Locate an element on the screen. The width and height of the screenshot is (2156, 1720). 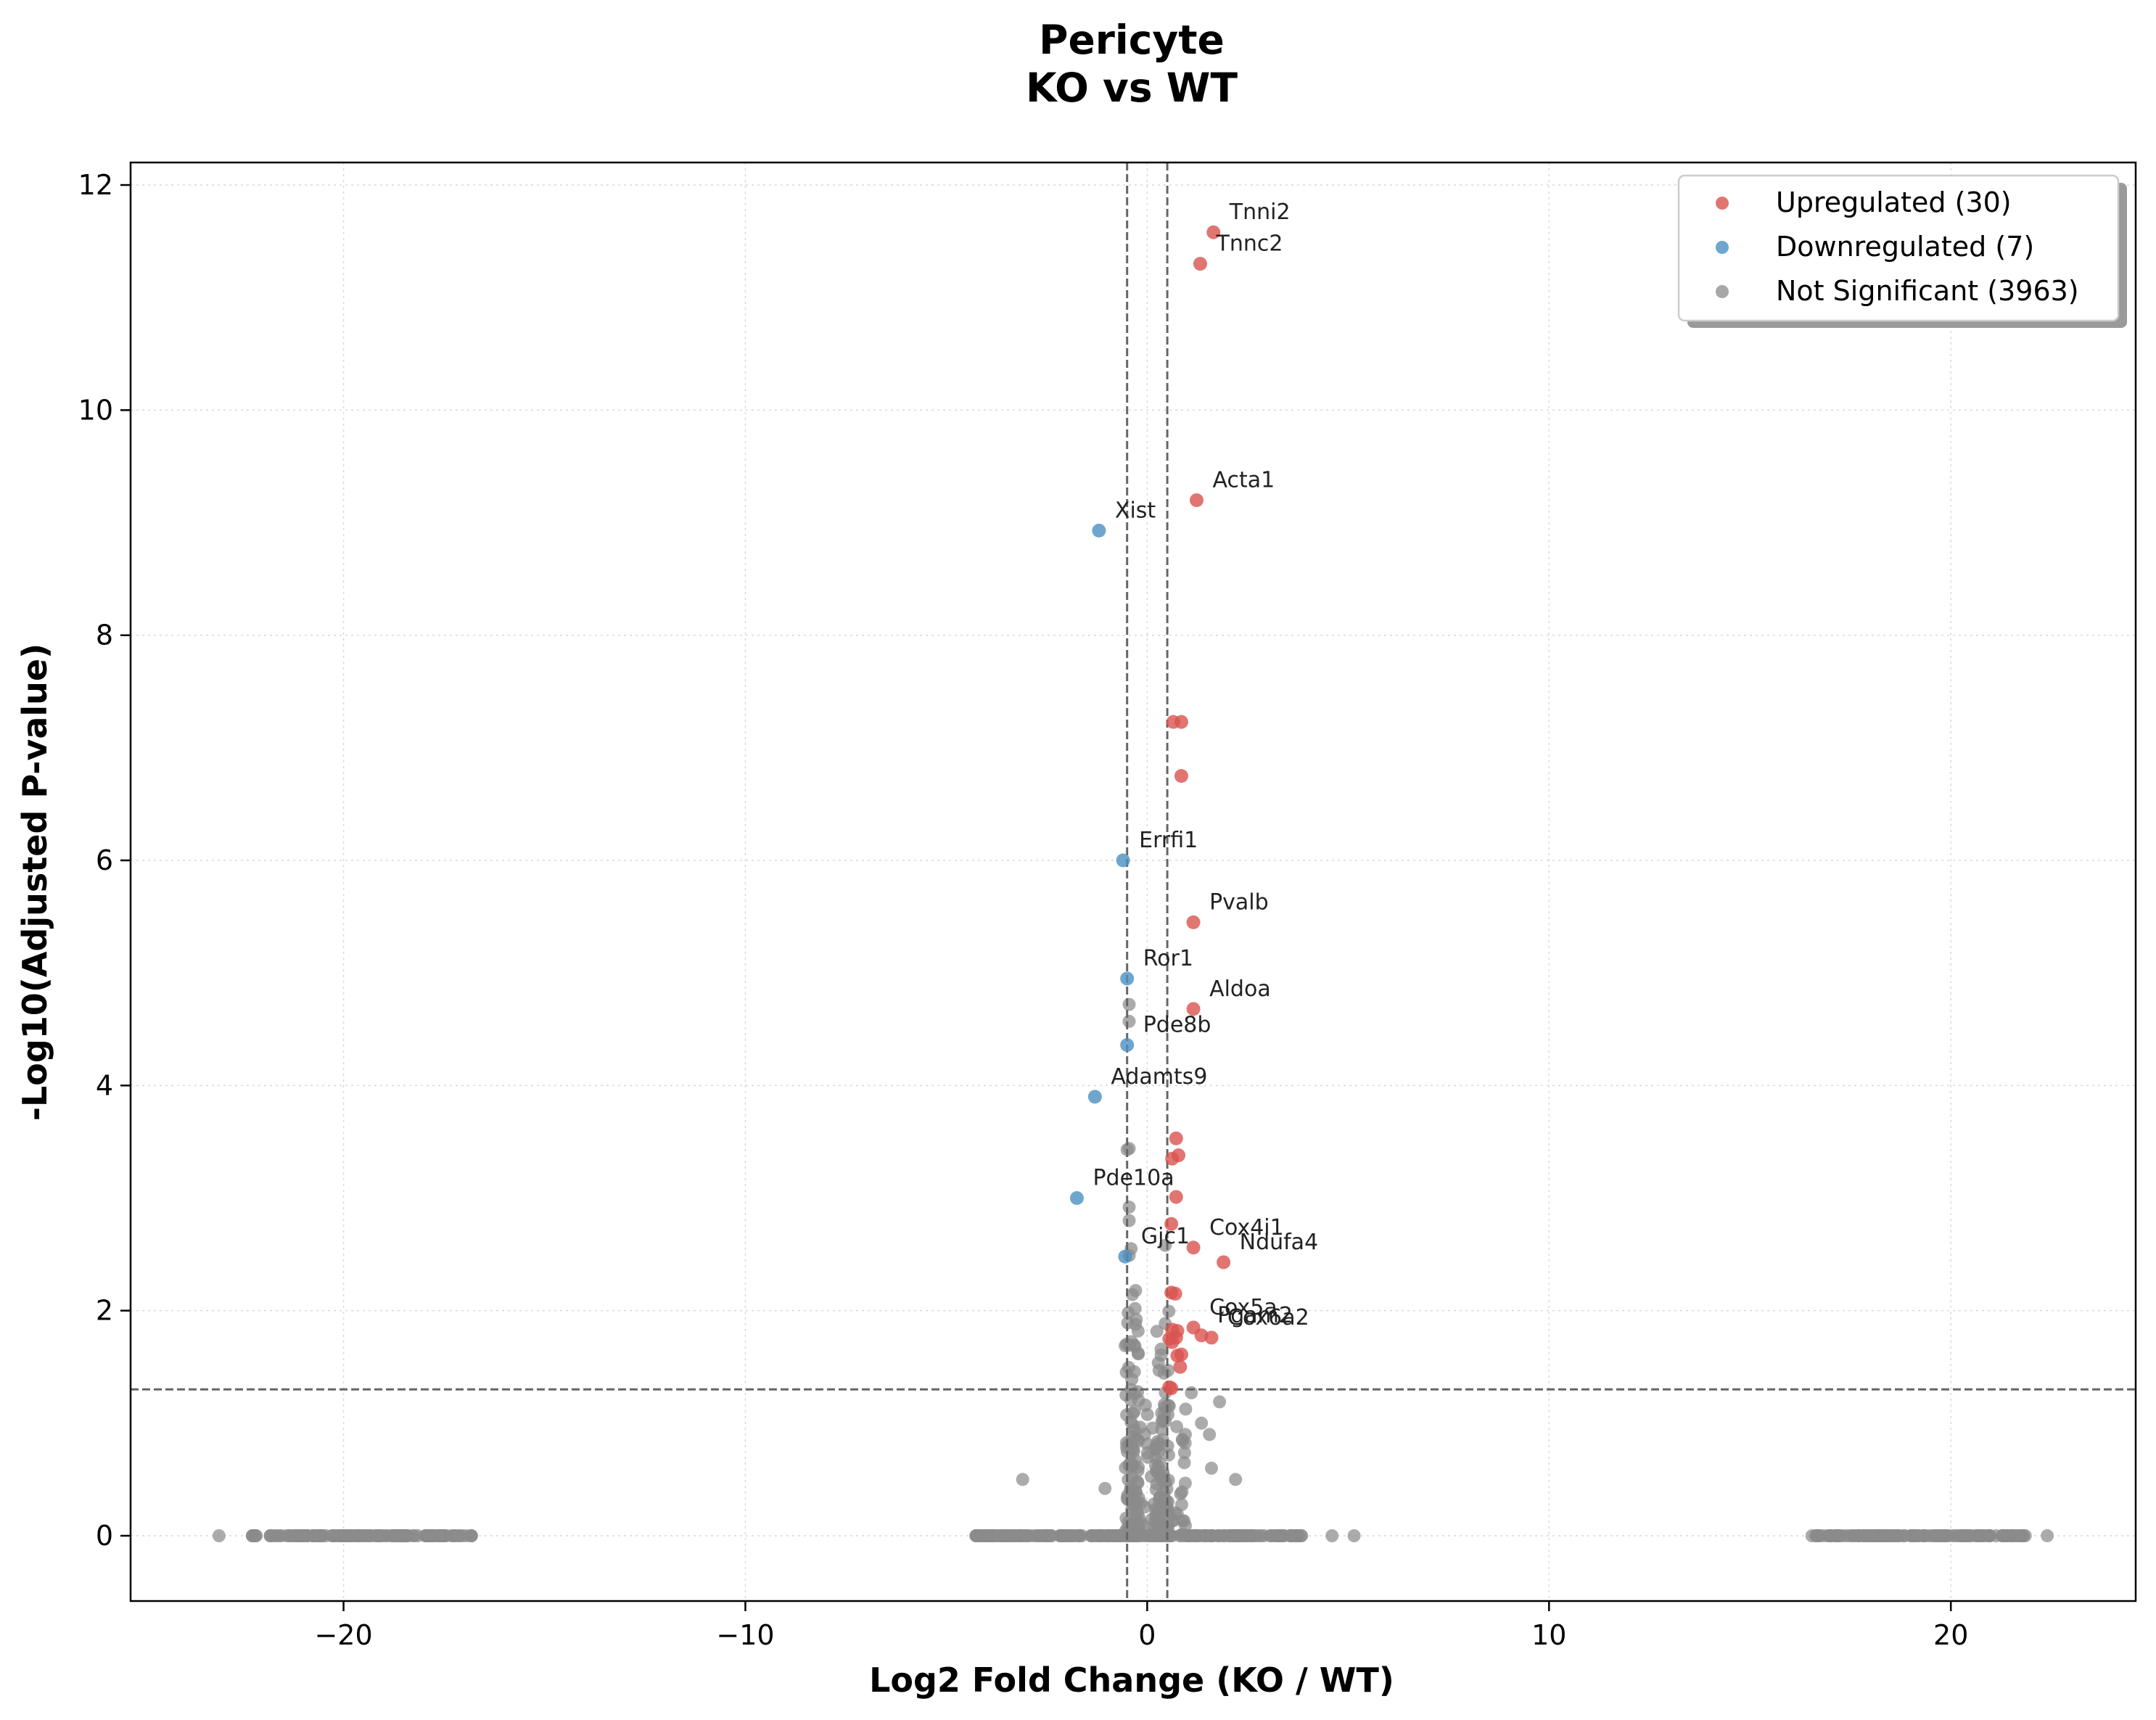
legend-label-down: Downregulated (7) is located at coordinates (1905, 247).